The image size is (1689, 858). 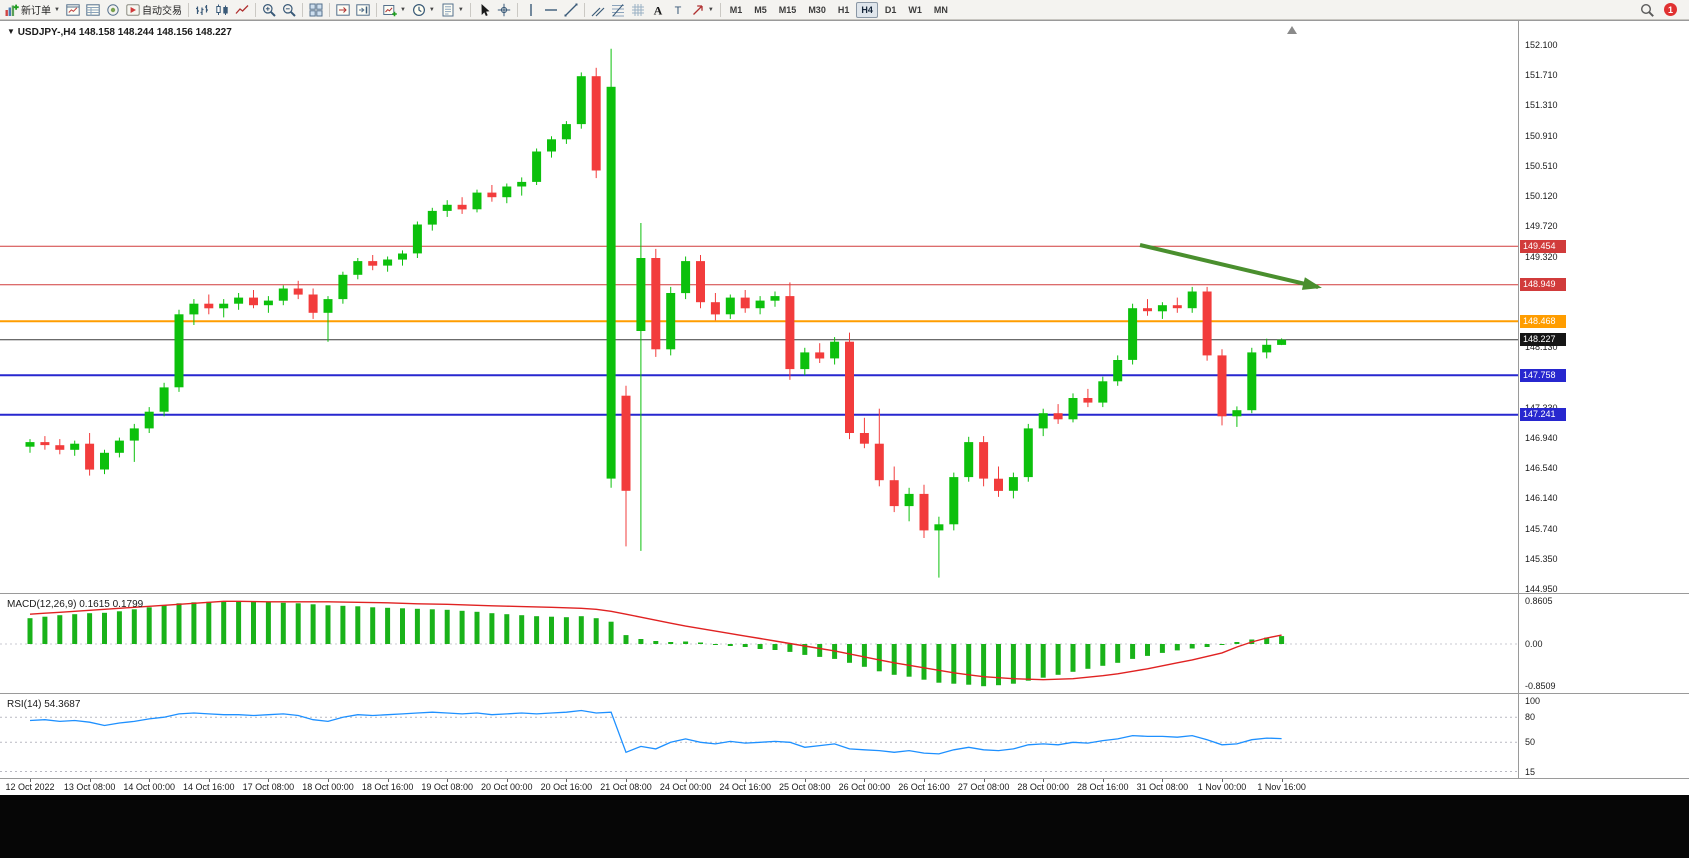 I want to click on timeframe-d1: D1, so click(x=890, y=9).